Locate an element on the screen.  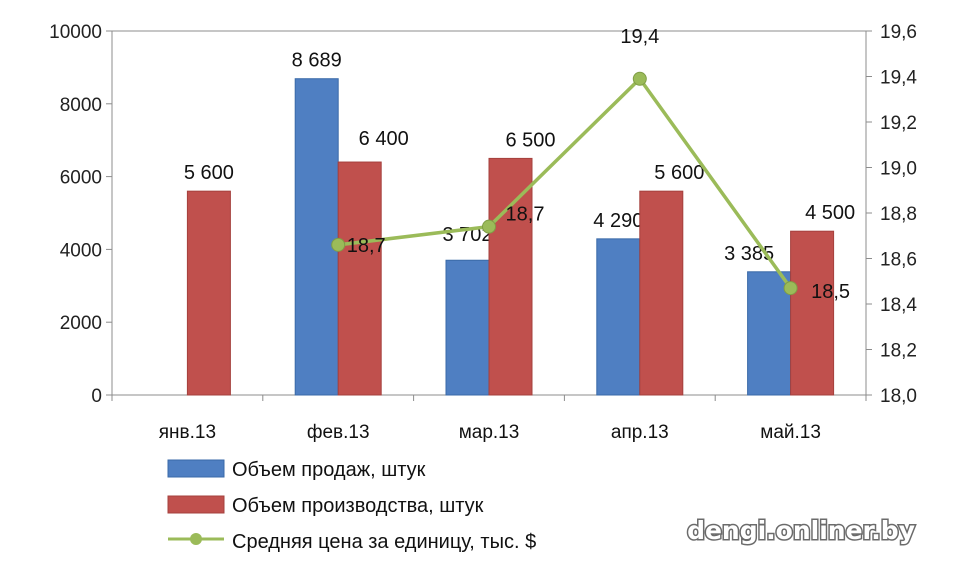
y-right-tick-label: 18,2 is located at coordinates (898, 351).